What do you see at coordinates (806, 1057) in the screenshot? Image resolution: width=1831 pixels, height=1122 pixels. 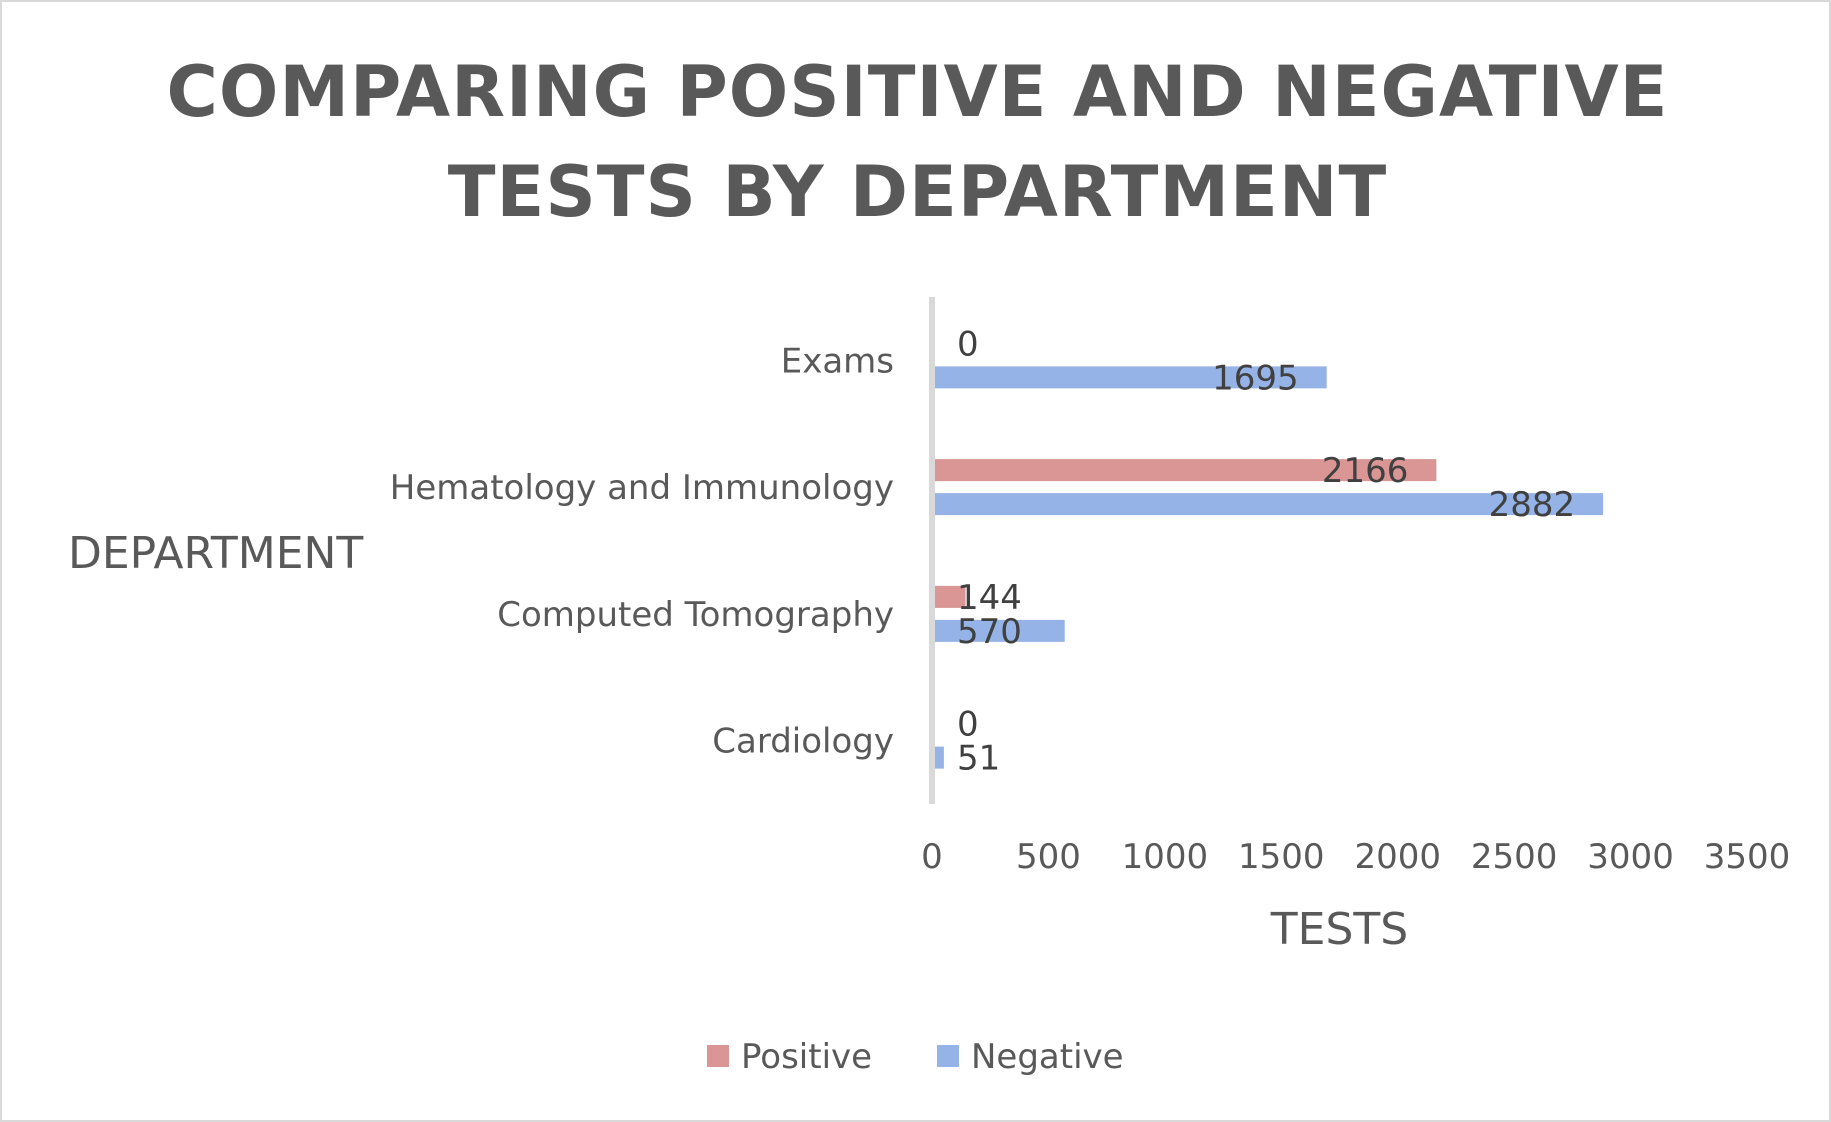 I see `legend-label-positive: Positive` at bounding box center [806, 1057].